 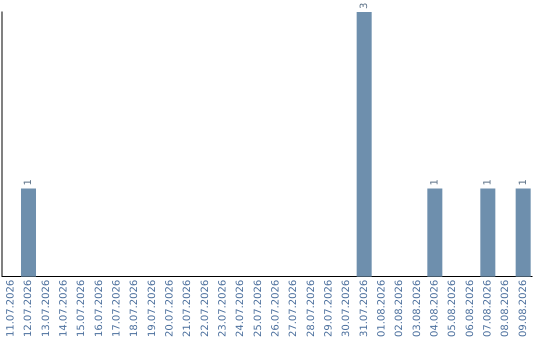 What do you see at coordinates (417, 309) in the screenshot?
I see `x-tick-label: 03.08.2026` at bounding box center [417, 309].